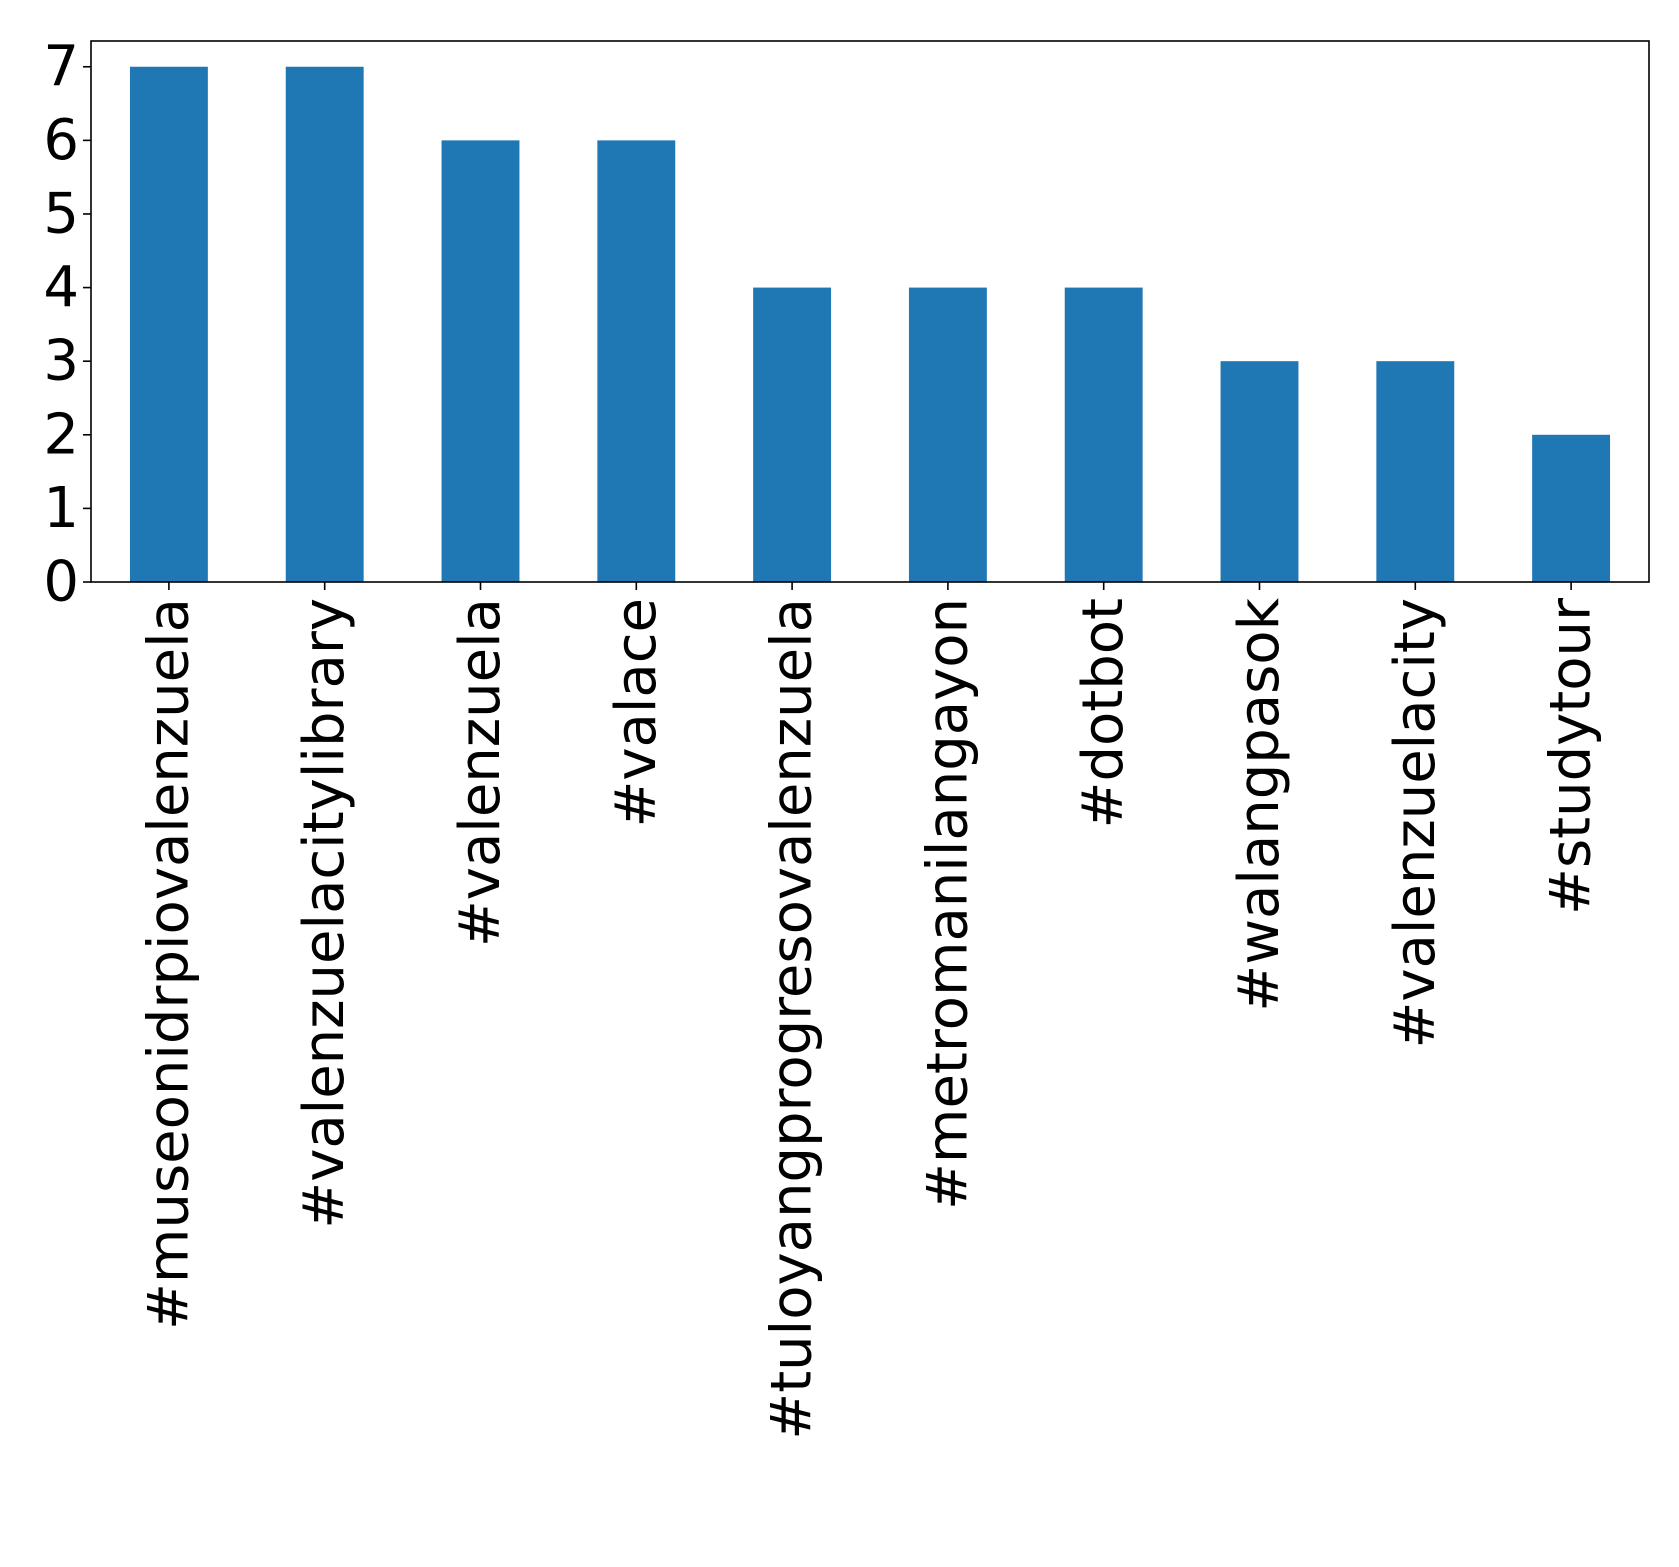  Describe the element at coordinates (1259, 804) in the screenshot. I see `x-tick-label: #walangpasok` at that location.